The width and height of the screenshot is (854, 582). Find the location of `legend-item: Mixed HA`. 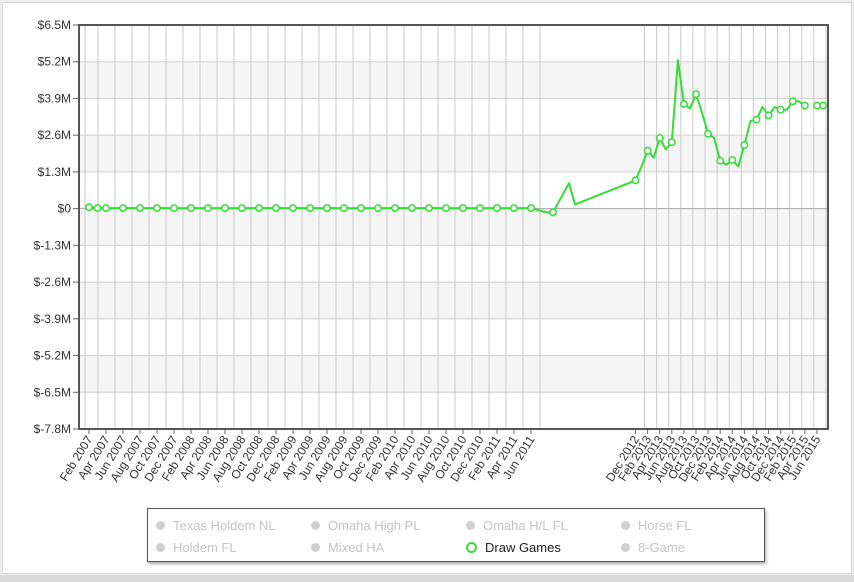

legend-item: Mixed HA is located at coordinates (388, 547).